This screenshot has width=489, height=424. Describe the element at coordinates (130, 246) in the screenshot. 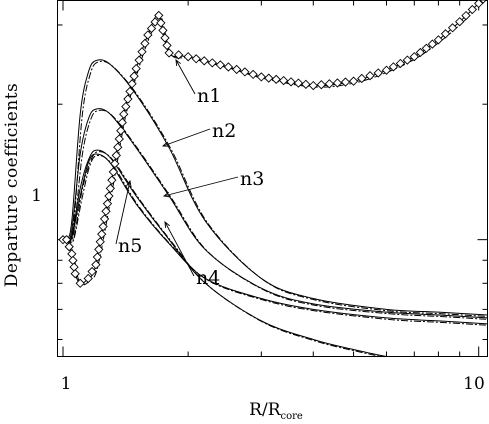

I see `annotation-n5: n5` at that location.